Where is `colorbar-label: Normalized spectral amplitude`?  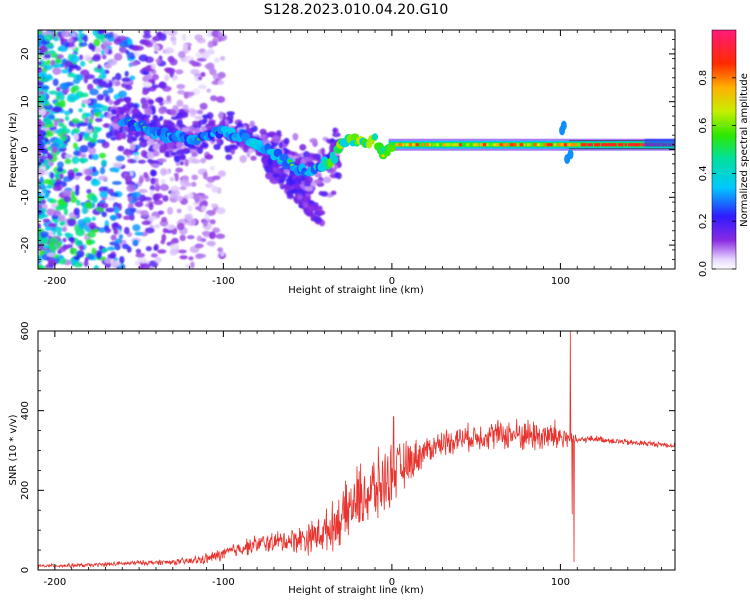
colorbar-label: Normalized spectral amplitude is located at coordinates (744, 150).